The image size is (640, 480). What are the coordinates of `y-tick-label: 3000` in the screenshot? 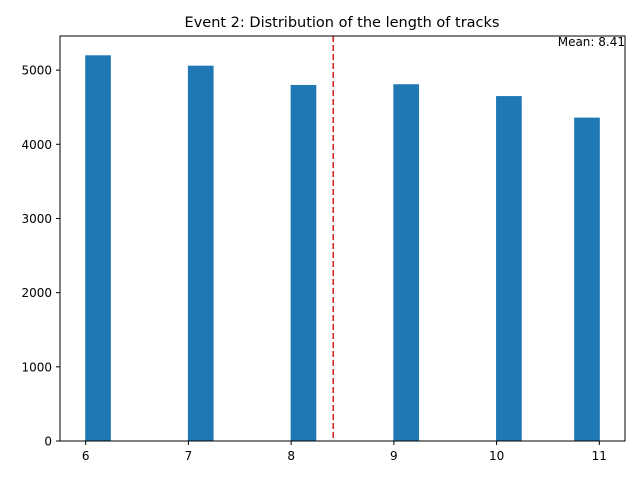 It's located at (36, 219).